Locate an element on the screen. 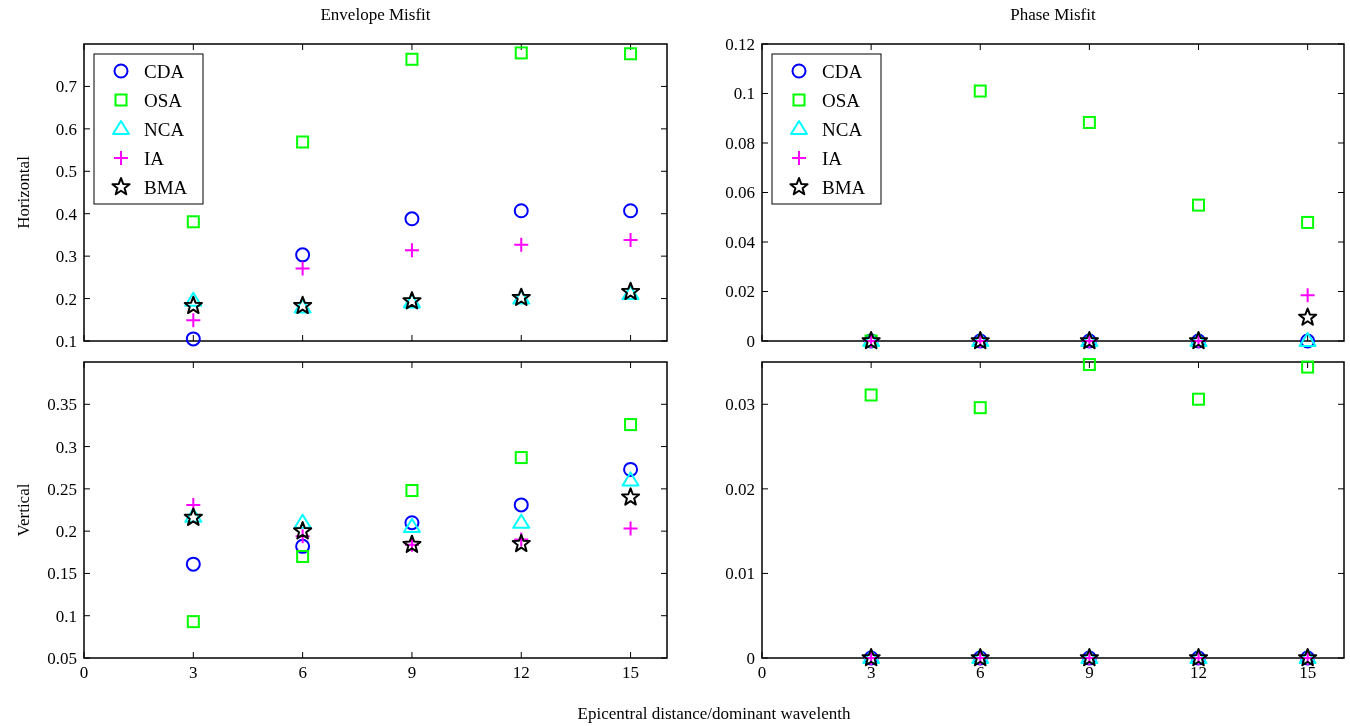 This screenshot has width=1350, height=726. y-tick-label: 0.25 is located at coordinates (62, 489).